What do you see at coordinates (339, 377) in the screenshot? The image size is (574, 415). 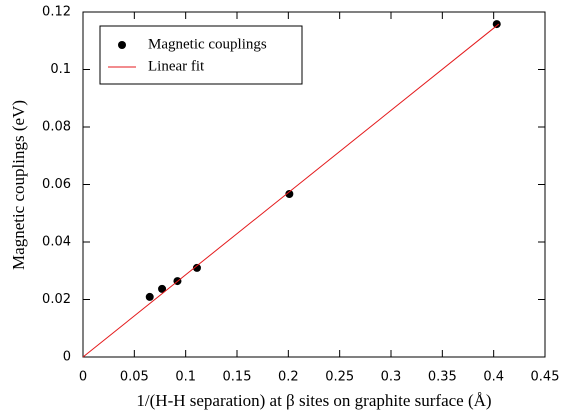 I see `x-tick-label: 0.25` at bounding box center [339, 377].